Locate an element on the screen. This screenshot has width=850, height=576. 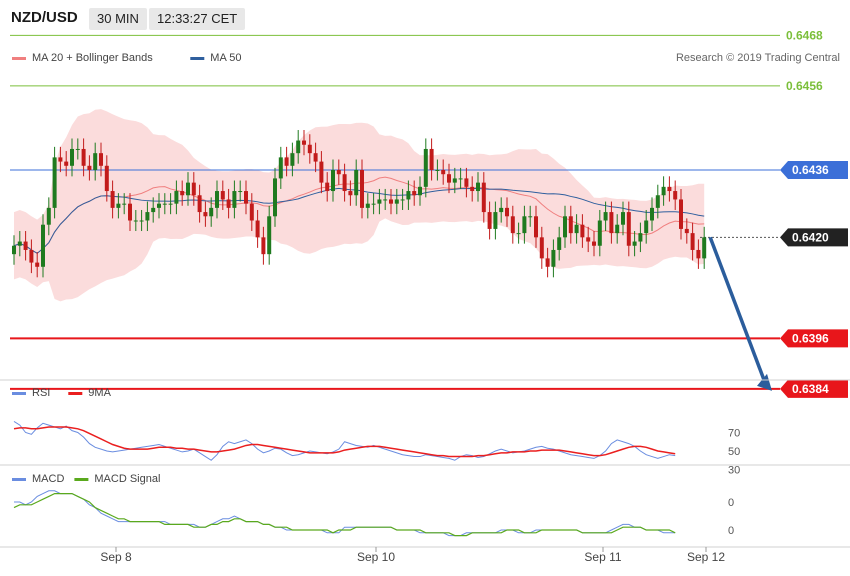
macd-line is located at coordinates (345, 513).